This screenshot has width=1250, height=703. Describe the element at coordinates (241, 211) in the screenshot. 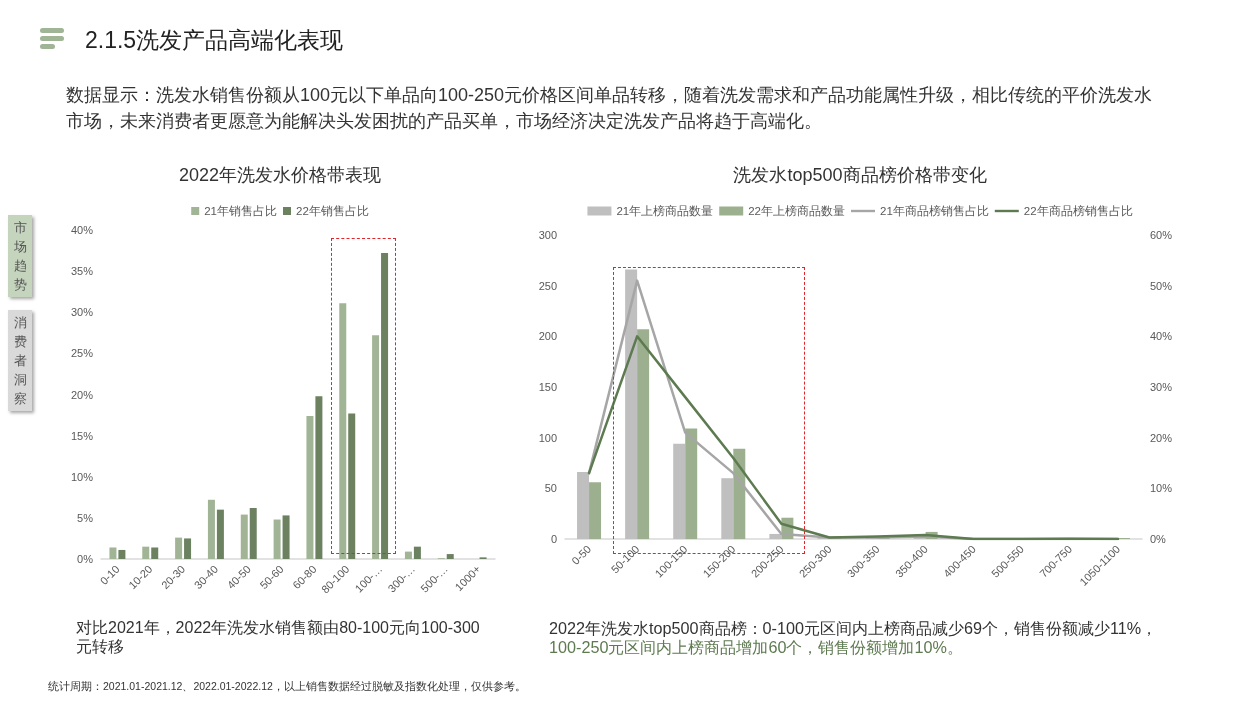

I see `legend-label: 21年销售占比` at that location.